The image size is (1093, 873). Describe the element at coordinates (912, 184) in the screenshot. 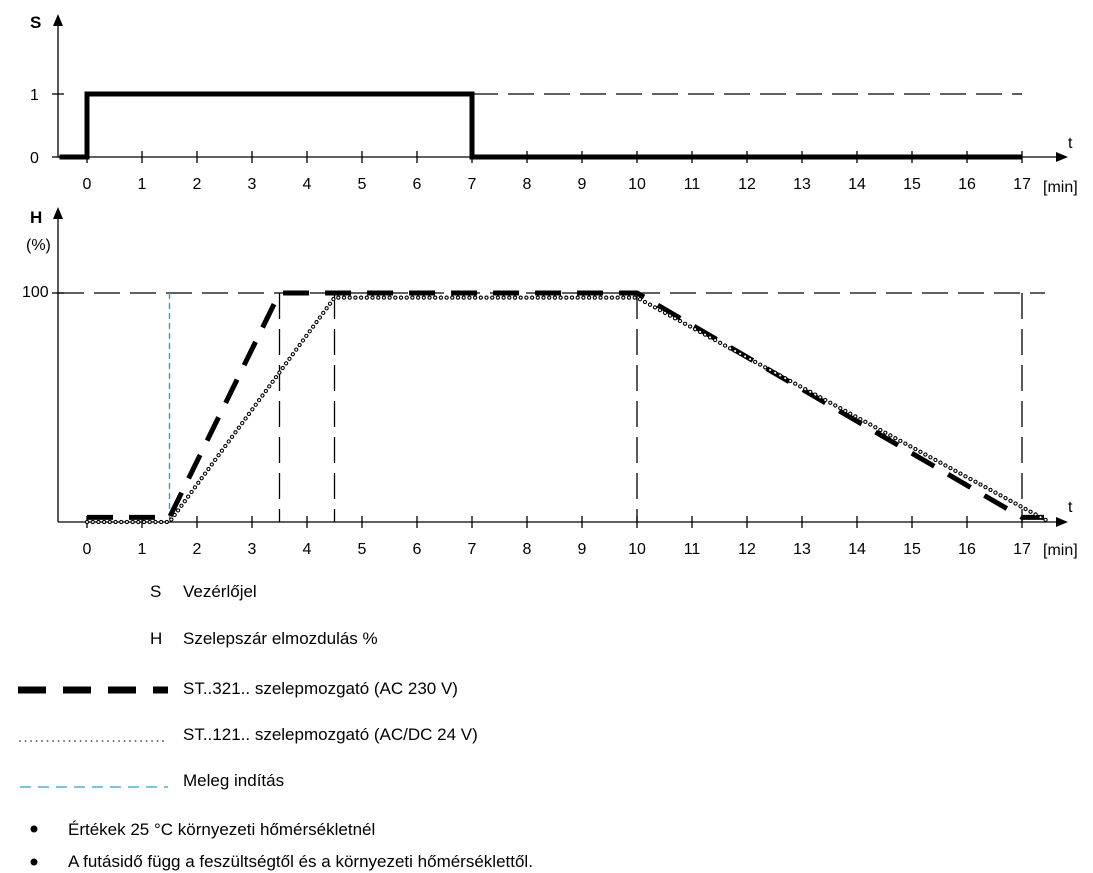

I see `s-x-tick-label-15: 15` at that location.